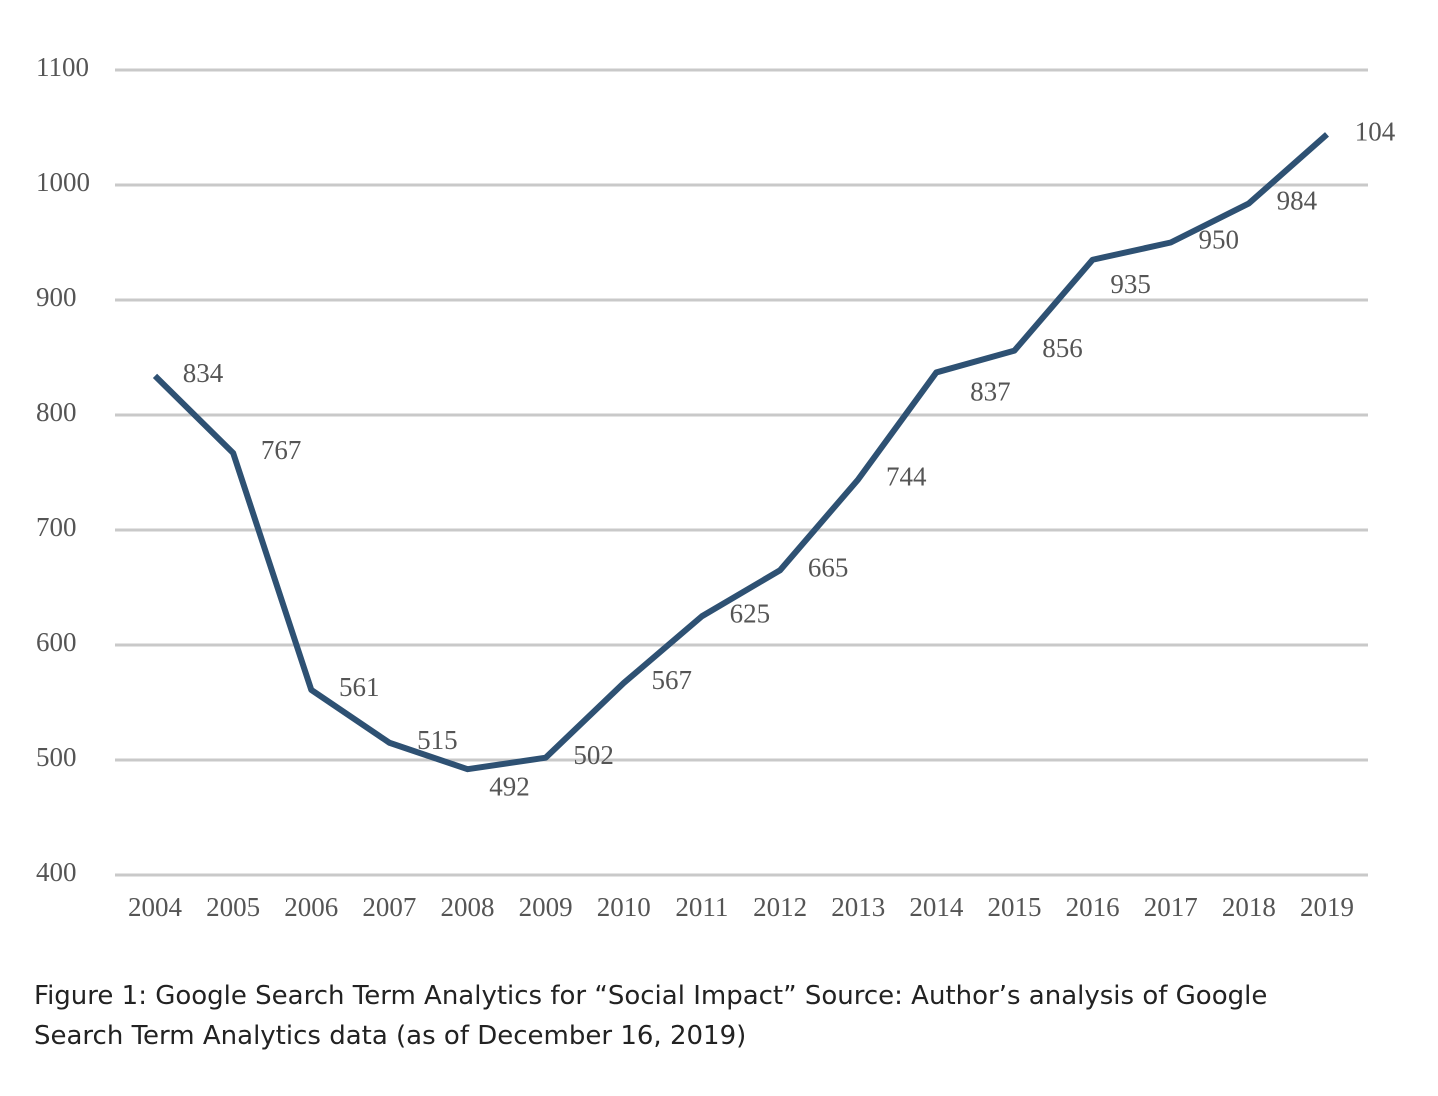  Describe the element at coordinates (1014, 907) in the screenshot. I see `x-tick-label: 2015` at that location.